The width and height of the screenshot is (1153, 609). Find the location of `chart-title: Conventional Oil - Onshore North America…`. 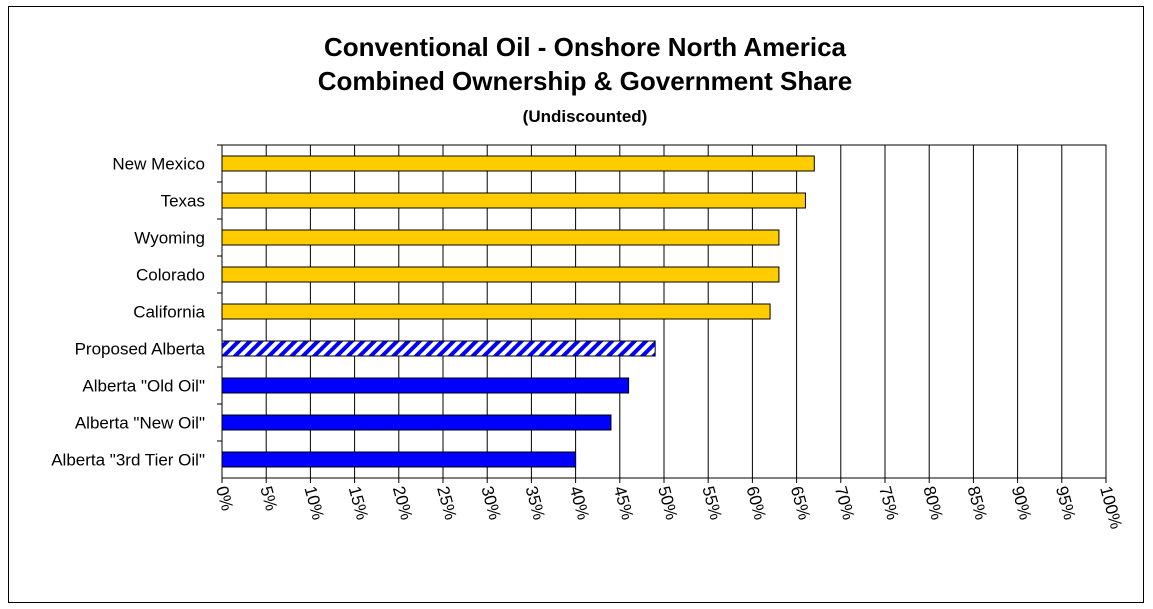

chart-title: Conventional Oil - Onshore North America… is located at coordinates (576, 64).